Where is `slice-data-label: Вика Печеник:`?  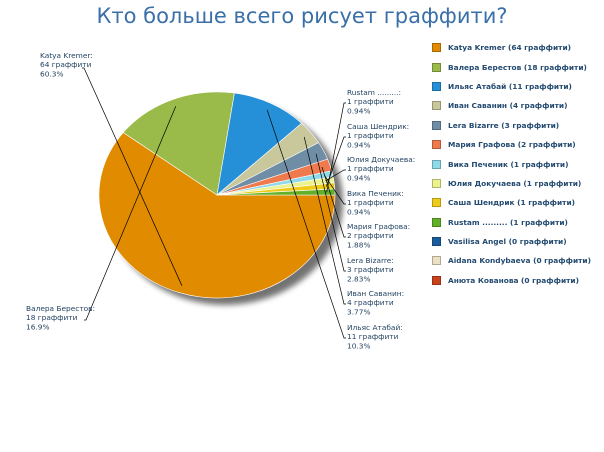 slice-data-label: Вика Печеник: is located at coordinates (375, 193).